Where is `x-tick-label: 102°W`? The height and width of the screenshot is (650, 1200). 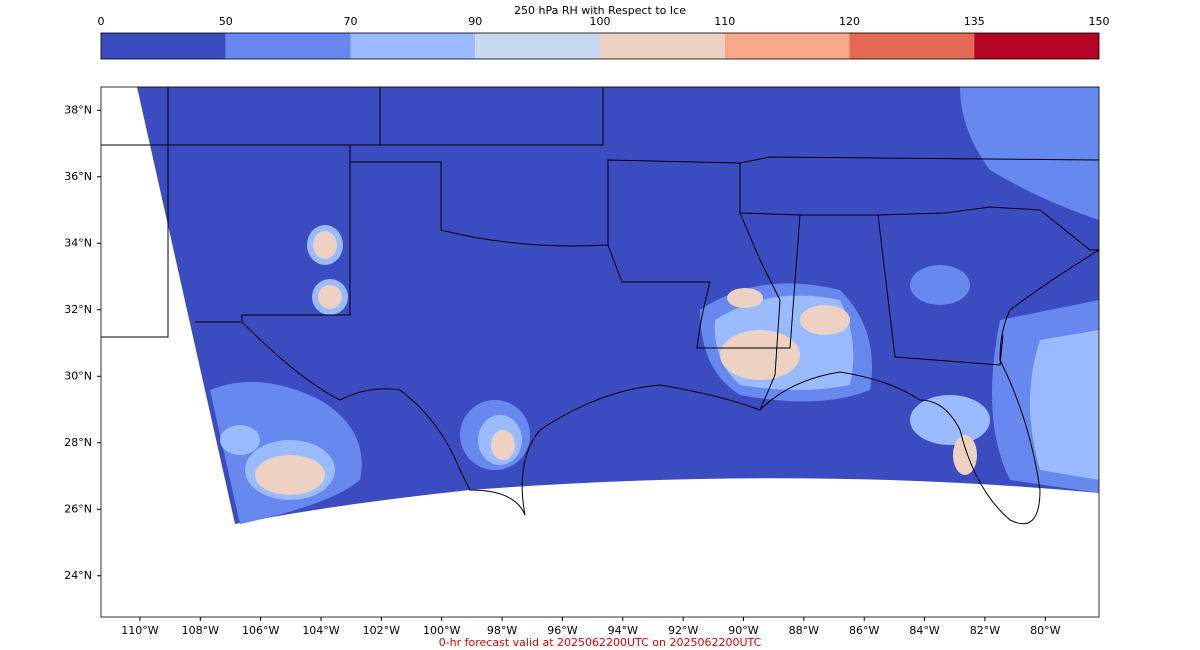 x-tick-label: 102°W is located at coordinates (381, 630).